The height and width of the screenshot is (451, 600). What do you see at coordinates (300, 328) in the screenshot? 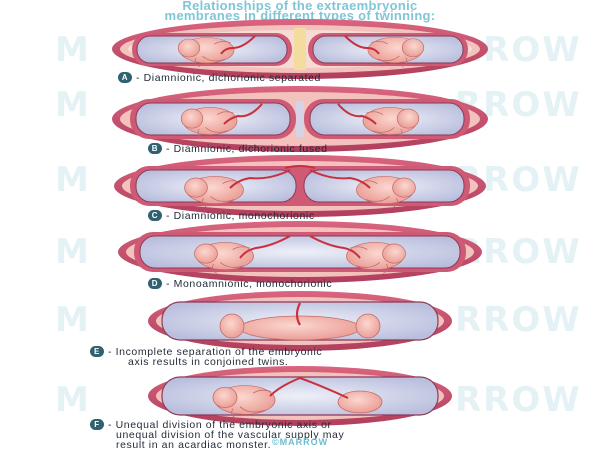
I see `conjoined-body` at bounding box center [300, 328].